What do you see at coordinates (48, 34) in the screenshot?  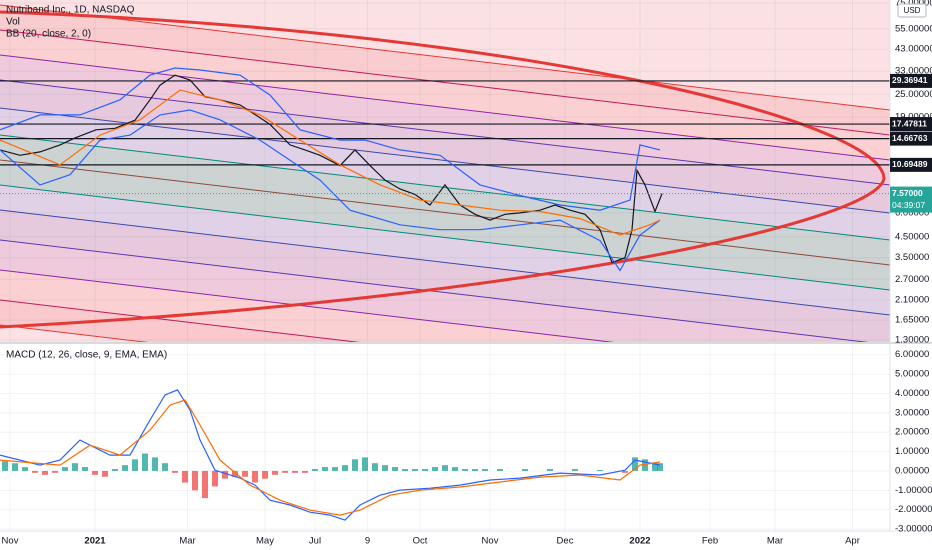 I see `bb-legend: BB (20, close, 2, 0)` at bounding box center [48, 34].